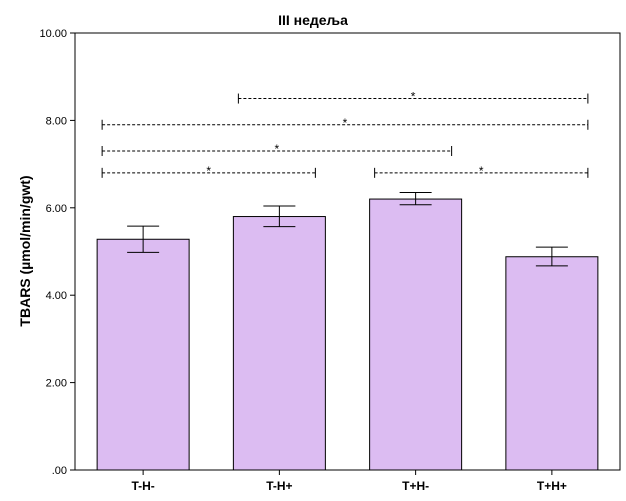  What do you see at coordinates (25, 250) in the screenshot?
I see `y-axis-label: TBARS (µmol/min/gwt)` at bounding box center [25, 250].